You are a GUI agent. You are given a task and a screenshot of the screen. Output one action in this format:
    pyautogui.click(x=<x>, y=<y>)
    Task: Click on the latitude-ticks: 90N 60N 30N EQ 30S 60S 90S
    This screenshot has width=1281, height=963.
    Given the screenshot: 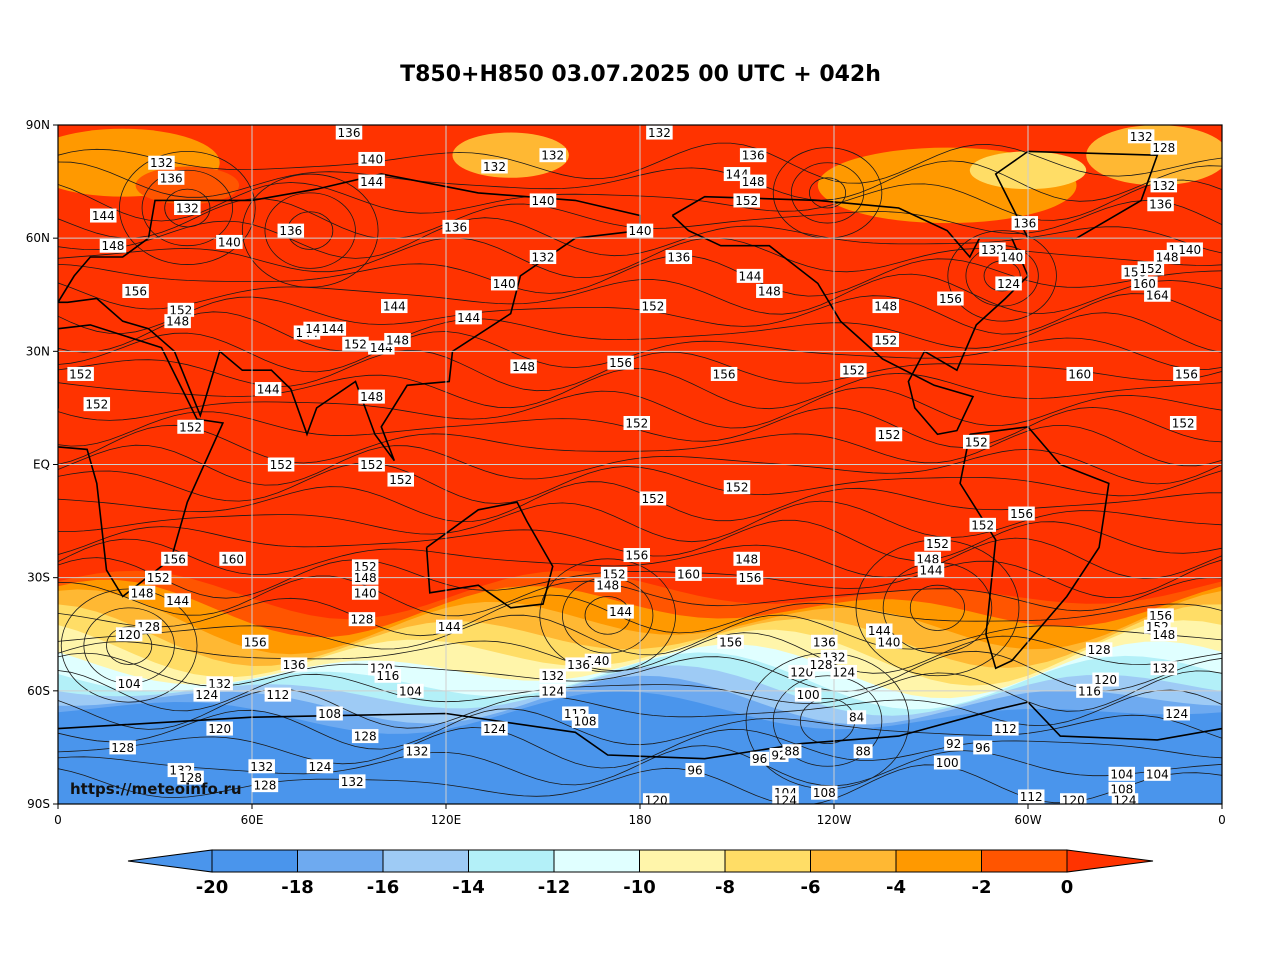 What is the action you would take?
    pyautogui.click(x=42, y=464)
    